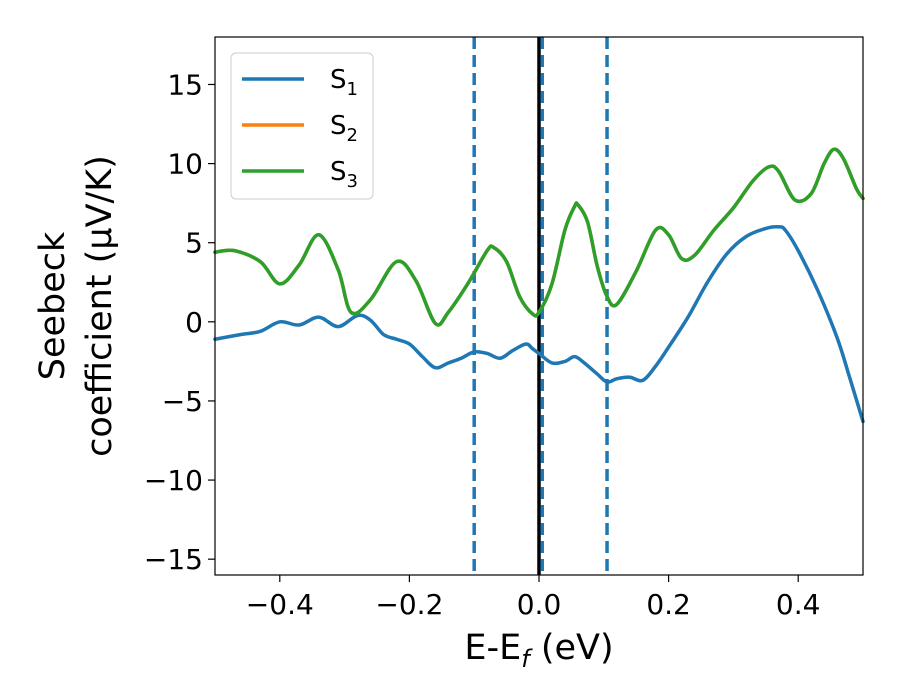  What do you see at coordinates (280, 604) in the screenshot?
I see `x-tick-label: −0.4` at bounding box center [280, 604].